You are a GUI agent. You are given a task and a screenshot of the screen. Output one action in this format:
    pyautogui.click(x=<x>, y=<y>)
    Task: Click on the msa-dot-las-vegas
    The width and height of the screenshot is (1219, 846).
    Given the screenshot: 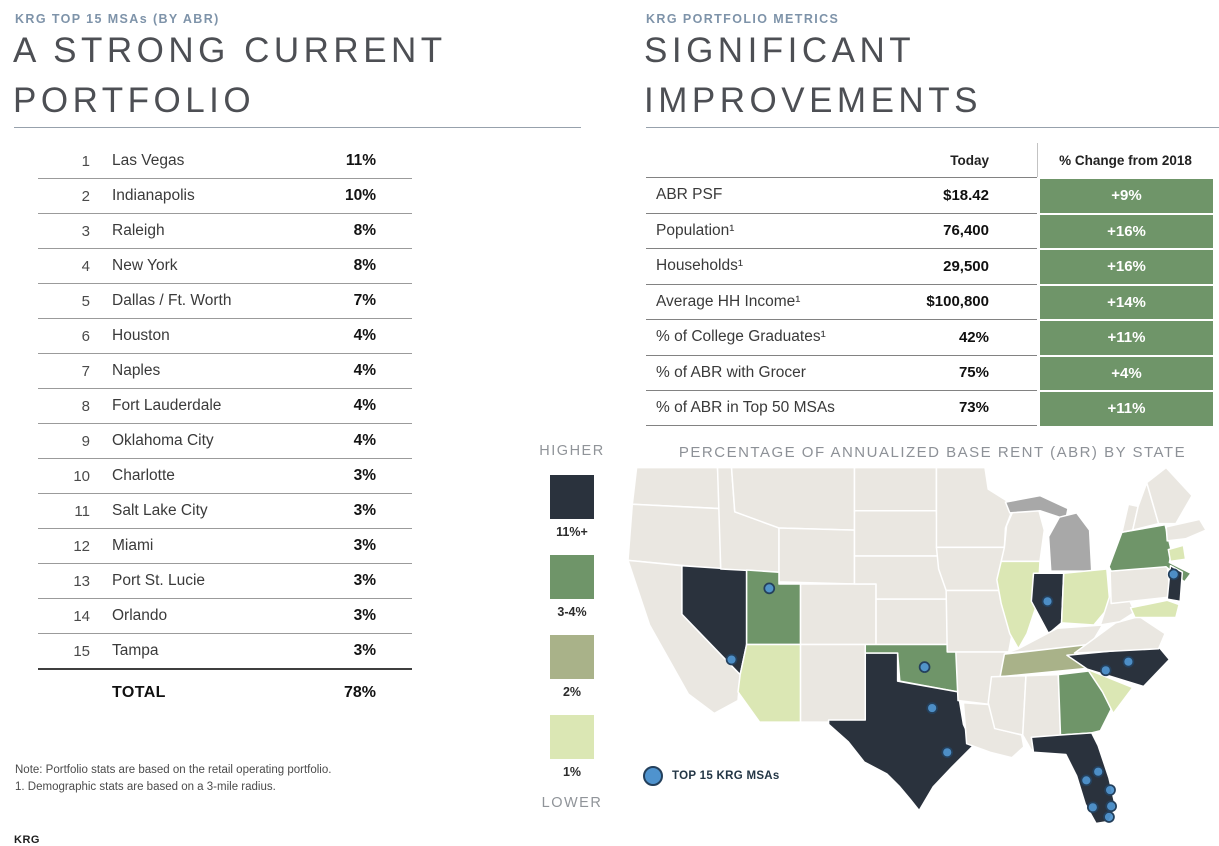 What is the action you would take?
    pyautogui.click(x=731, y=659)
    